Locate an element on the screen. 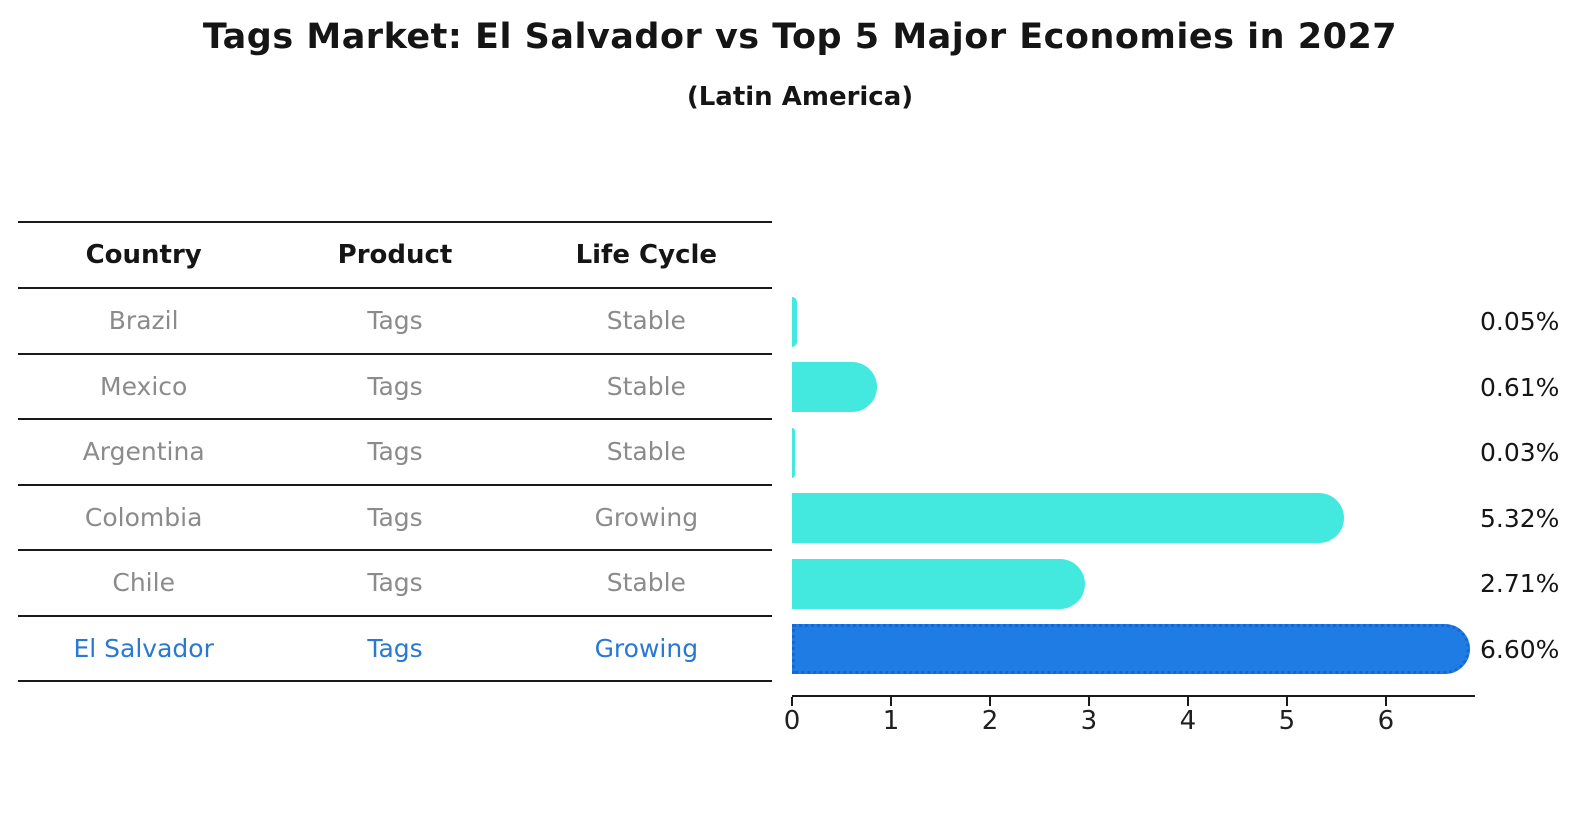  table-row: Brazil Tags Stable is located at coordinates (395, 322).